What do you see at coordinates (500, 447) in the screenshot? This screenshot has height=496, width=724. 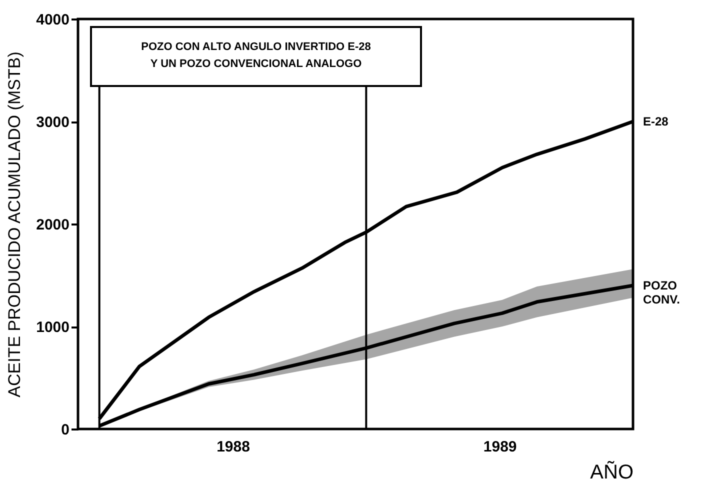 I see `x-tick-label: 1989` at bounding box center [500, 447].